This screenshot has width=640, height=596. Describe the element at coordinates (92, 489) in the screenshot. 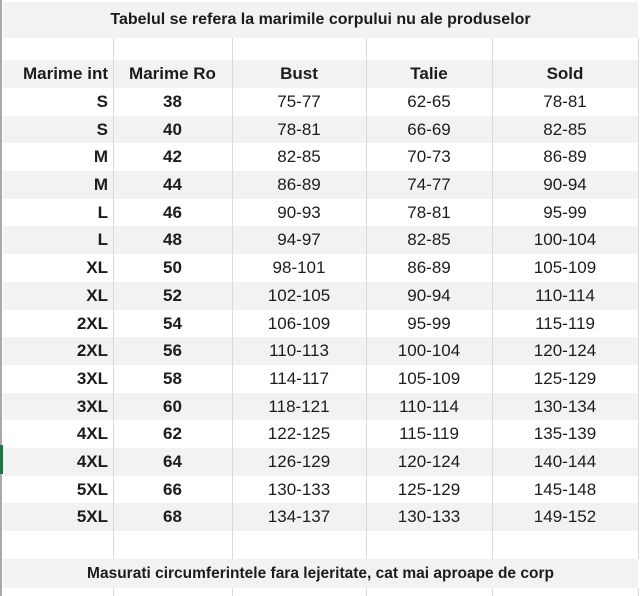

I see `cell: 5XL` at that location.